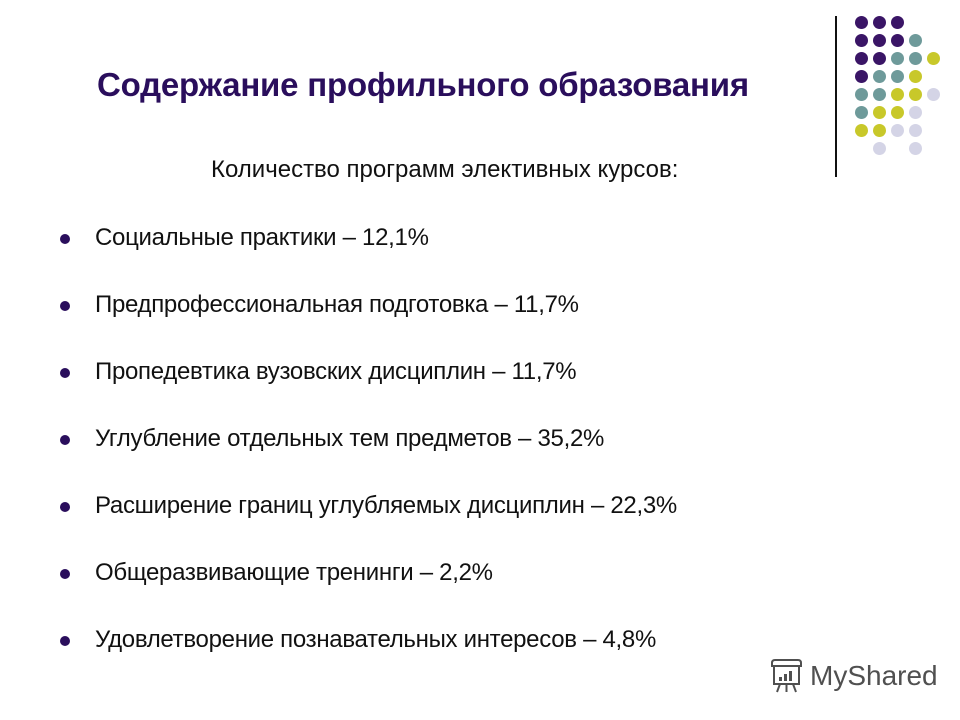 The height and width of the screenshot is (720, 960). What do you see at coordinates (786, 676) in the screenshot?
I see `presentation-board-icon` at bounding box center [786, 676].